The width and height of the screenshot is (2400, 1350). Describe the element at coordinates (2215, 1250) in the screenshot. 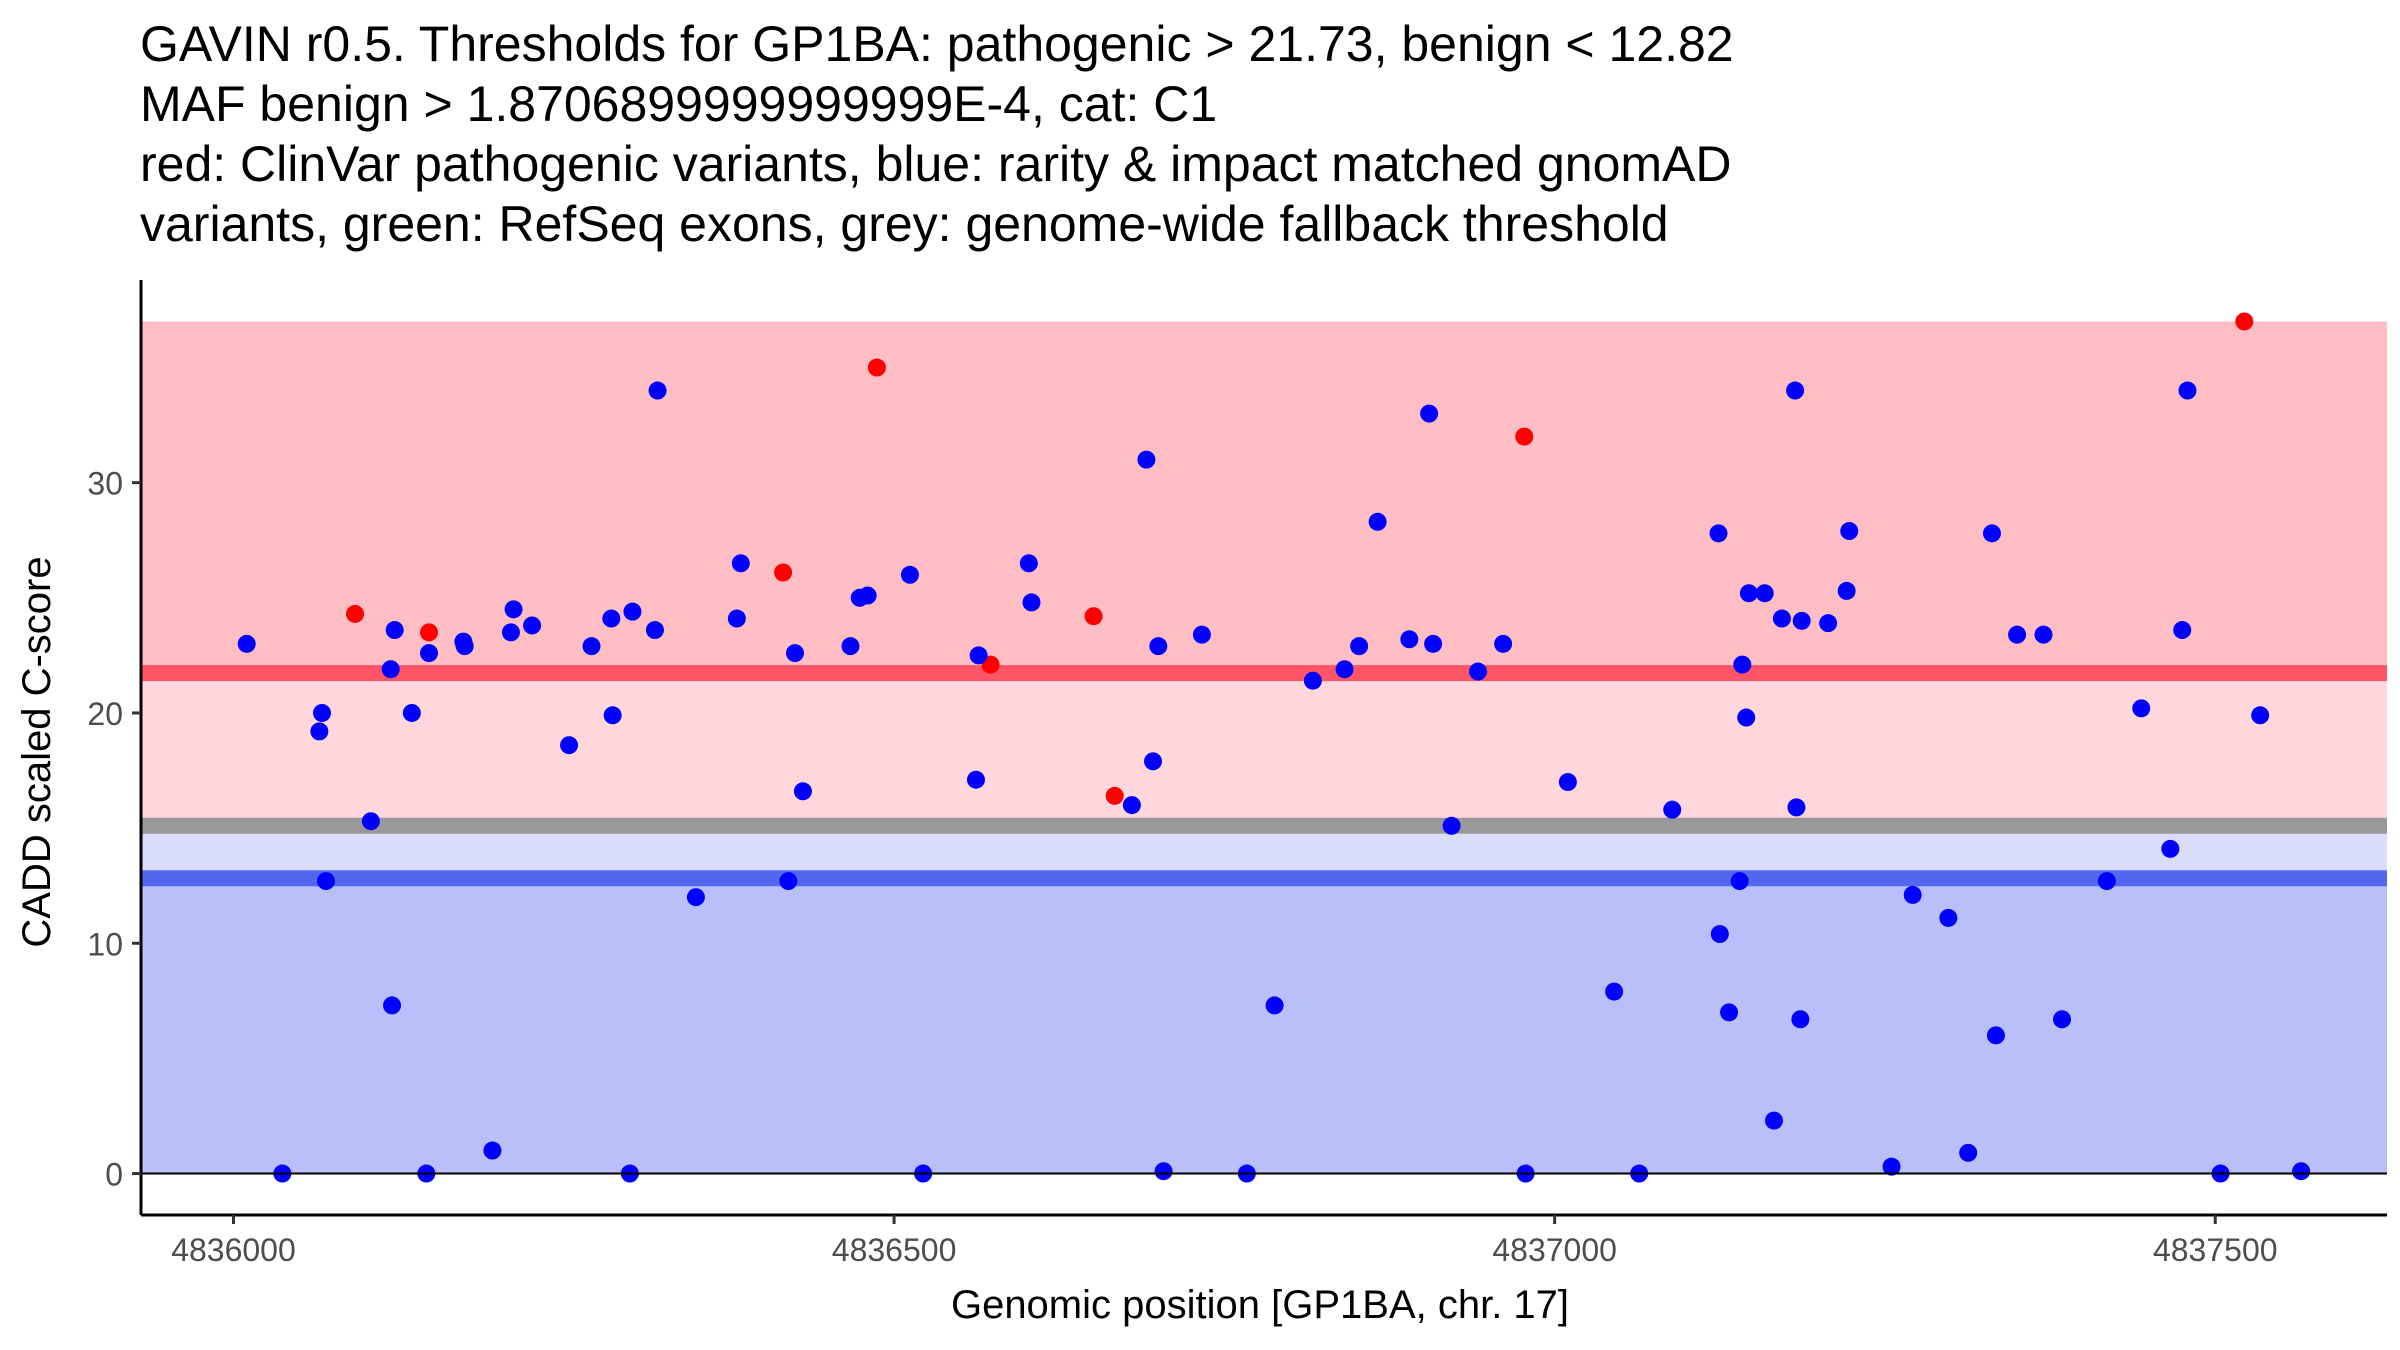

I see `x-tick-label: 4837500` at that location.